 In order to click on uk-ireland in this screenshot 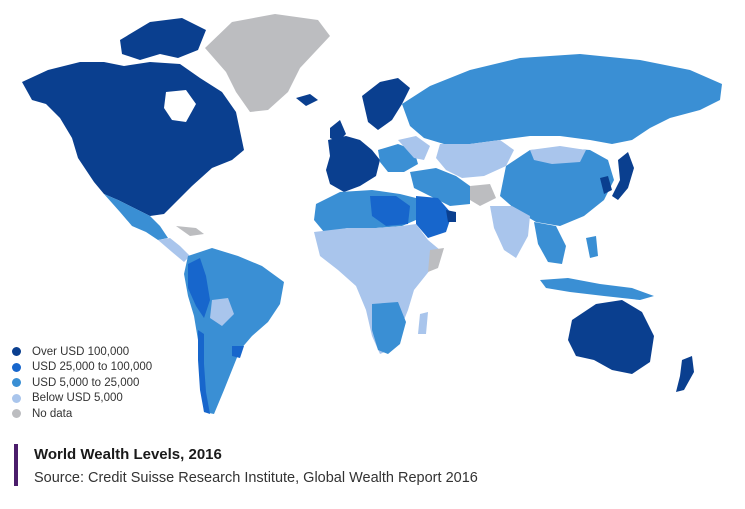, I will do `click(338, 131)`.